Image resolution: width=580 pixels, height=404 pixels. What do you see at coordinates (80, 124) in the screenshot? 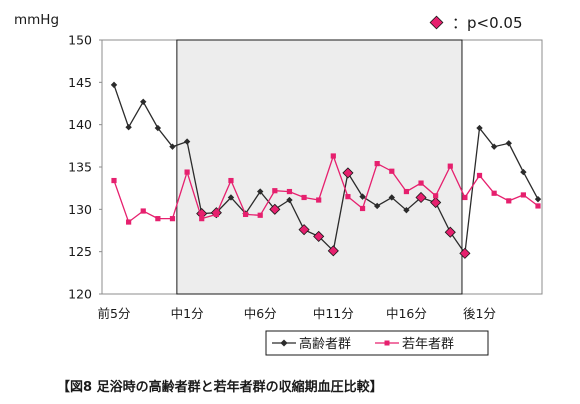
I see `y-tick-label: 140` at bounding box center [80, 124].